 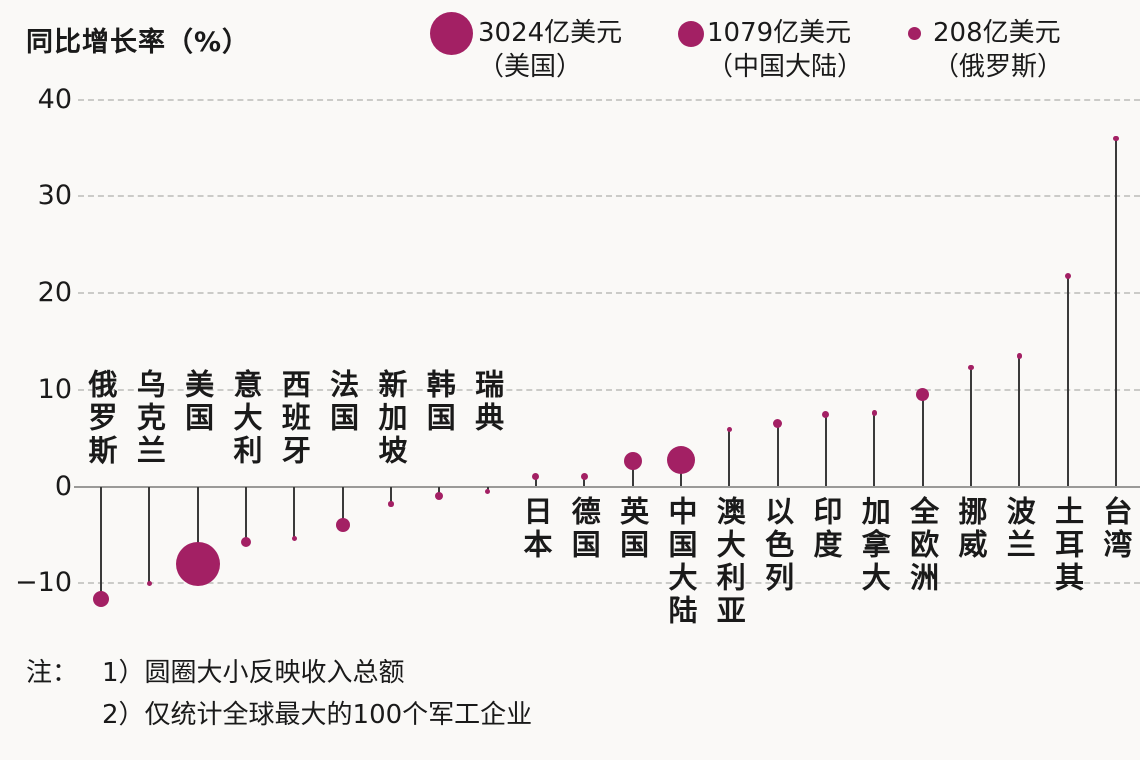 I want to click on dot-波兰, so click(x=1019, y=356).